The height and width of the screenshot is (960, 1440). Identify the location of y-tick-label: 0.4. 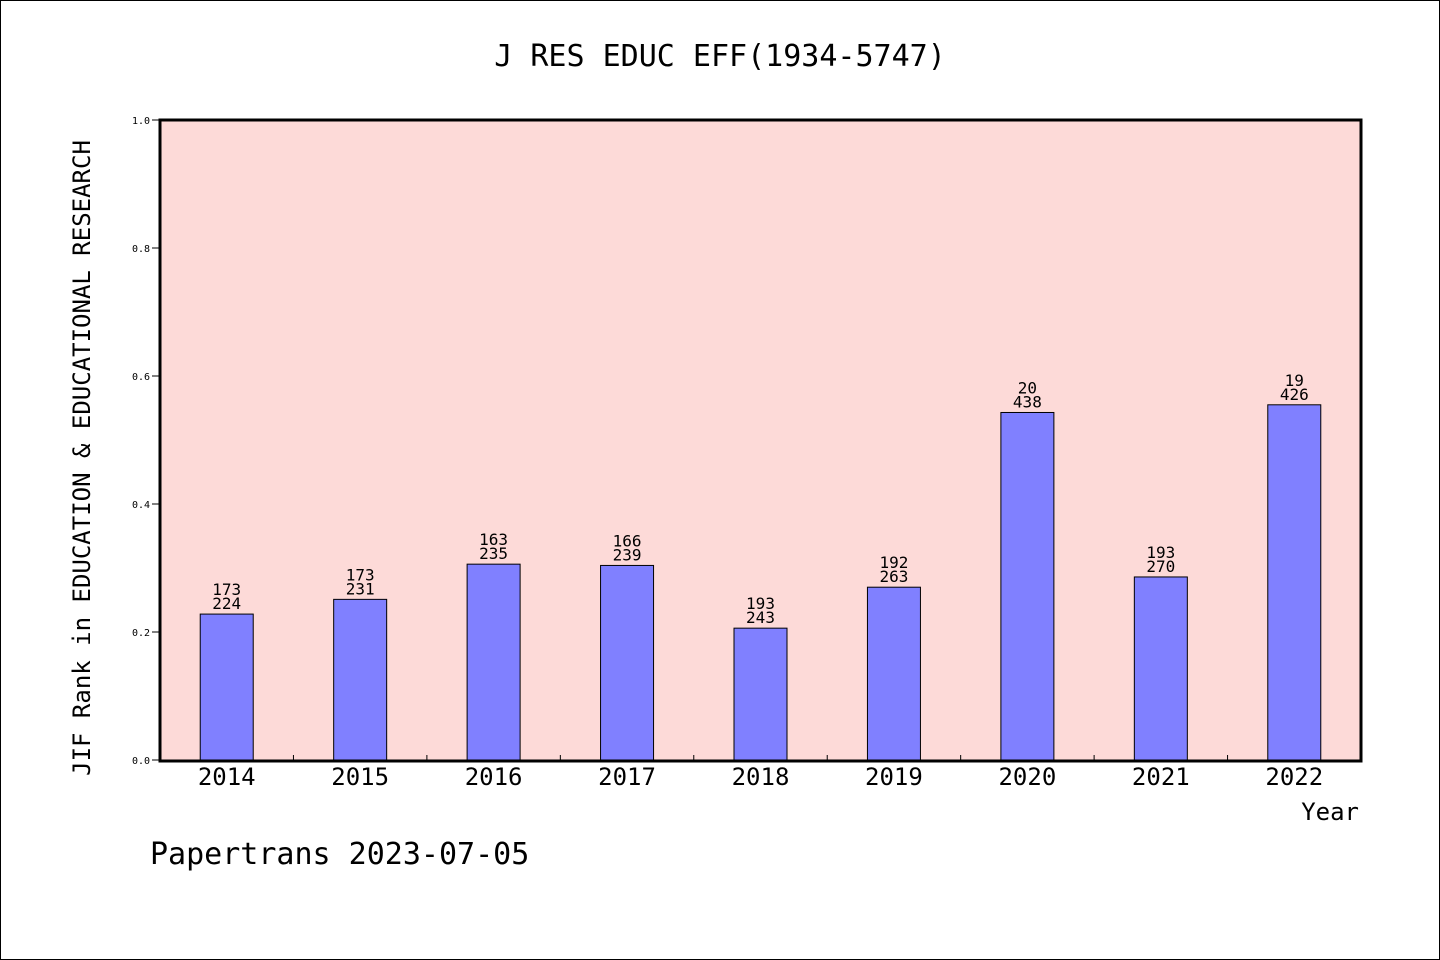
(141, 505).